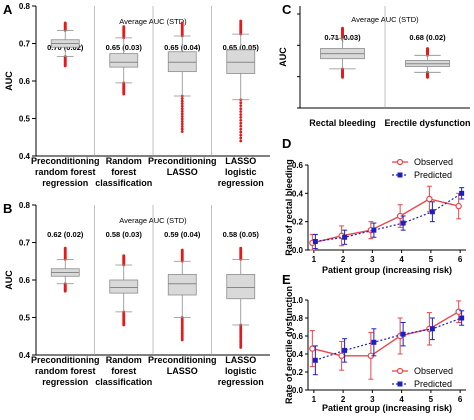  Describe the element at coordinates (124, 234) in the screenshot. I see `stat-label: 0.58 (0.03)` at that location.